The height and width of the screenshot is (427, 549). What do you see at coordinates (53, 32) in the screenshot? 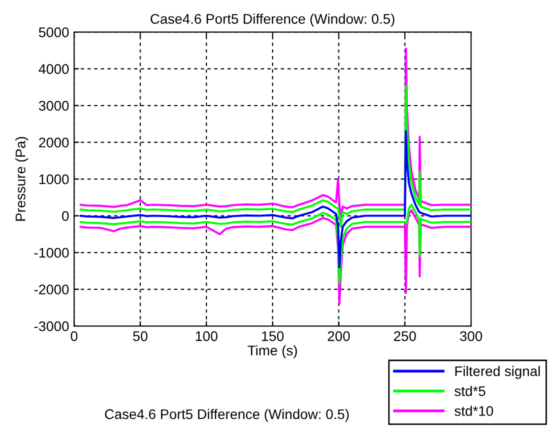
I see `y-tick-label: 5000` at bounding box center [53, 32].